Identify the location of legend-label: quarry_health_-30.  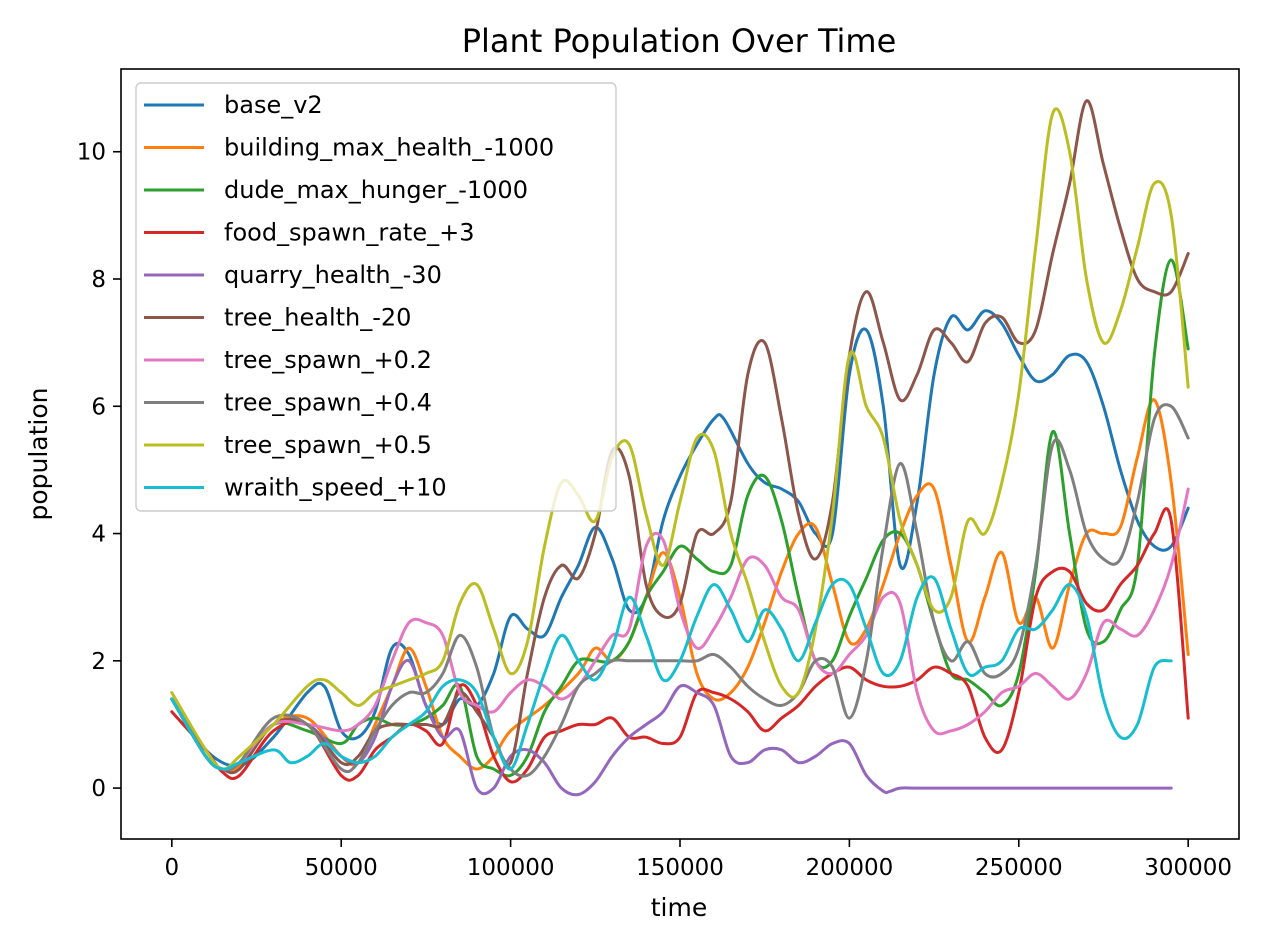
(333, 275).